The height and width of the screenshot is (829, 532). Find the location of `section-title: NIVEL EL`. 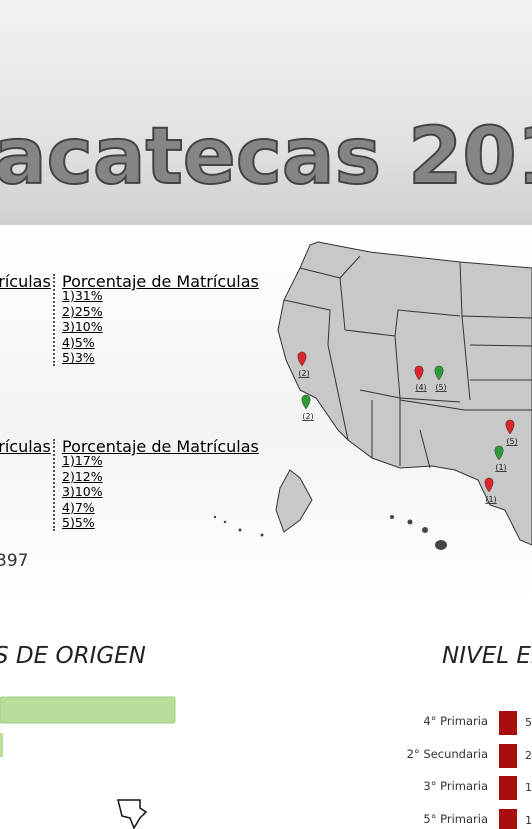

section-title: NIVEL EL is located at coordinates (487, 656).